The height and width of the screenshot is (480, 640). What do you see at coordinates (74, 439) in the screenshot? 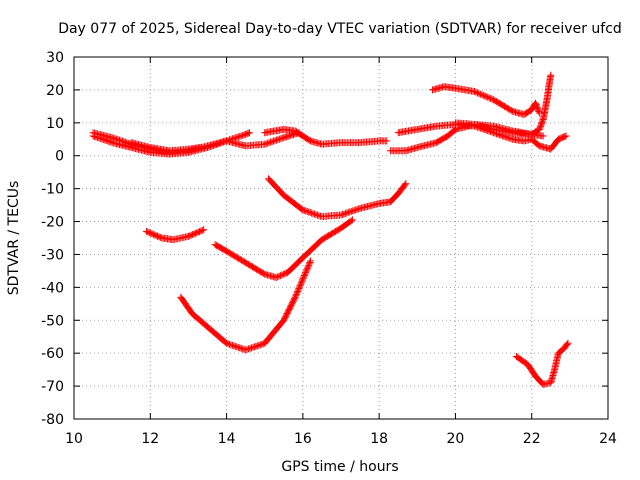
I see `x-tick-label: 10` at bounding box center [74, 439].